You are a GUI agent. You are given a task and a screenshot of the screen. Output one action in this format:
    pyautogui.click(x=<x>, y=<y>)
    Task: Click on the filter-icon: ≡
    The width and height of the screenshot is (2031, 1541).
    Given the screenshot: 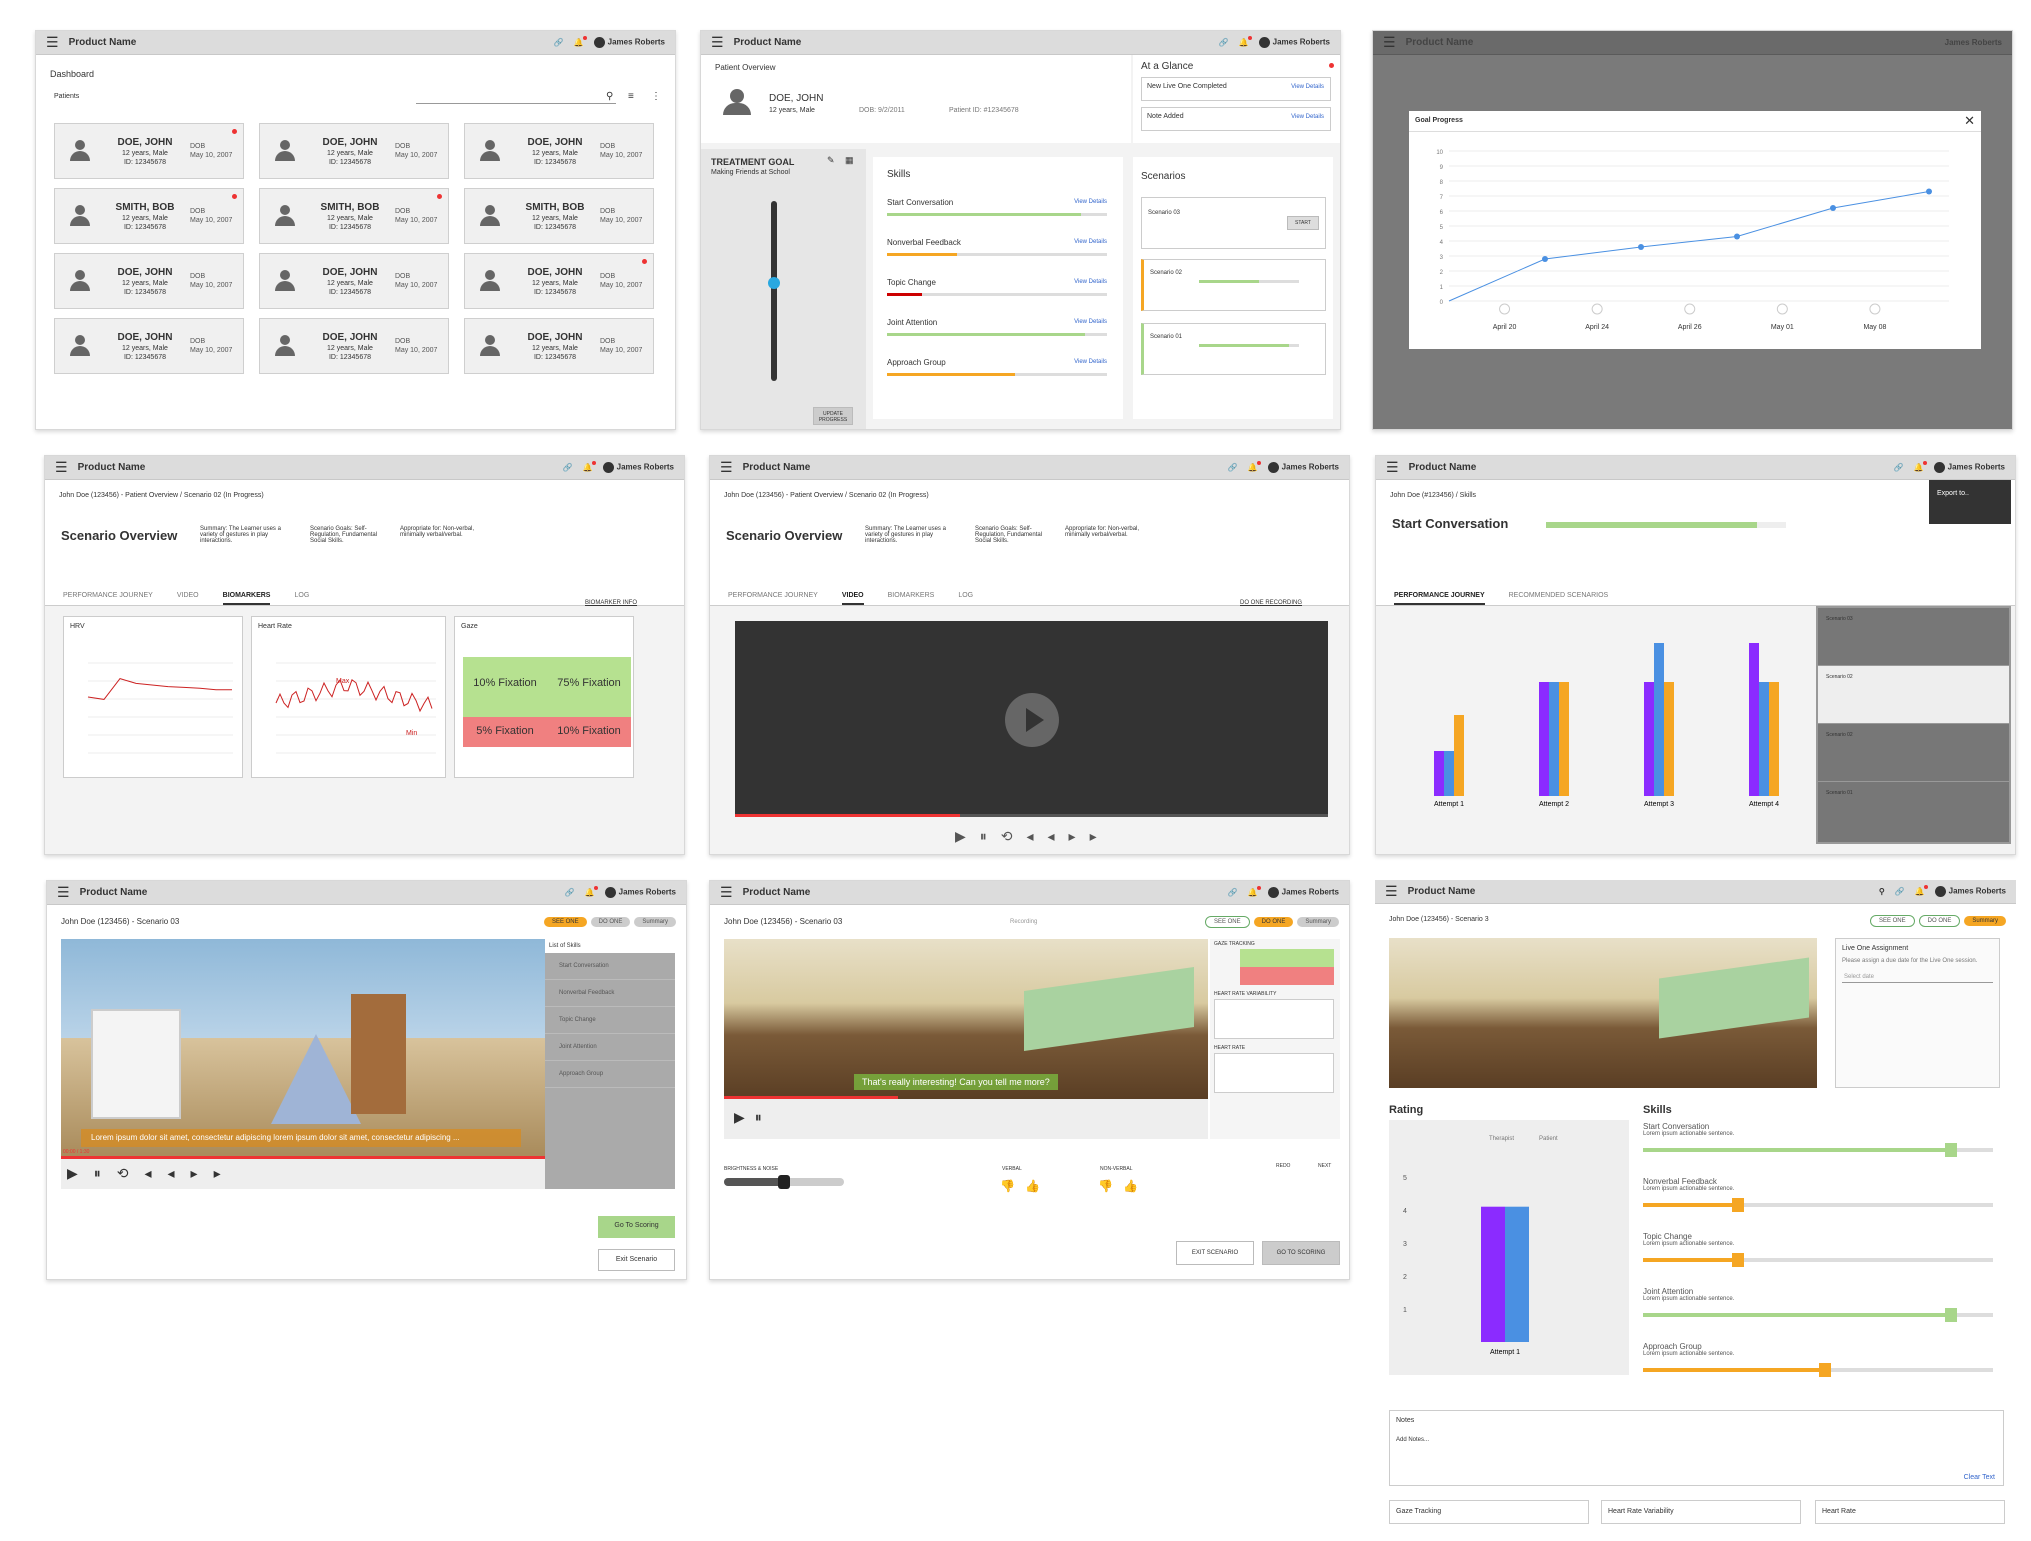 What is the action you would take?
    pyautogui.click(x=631, y=96)
    